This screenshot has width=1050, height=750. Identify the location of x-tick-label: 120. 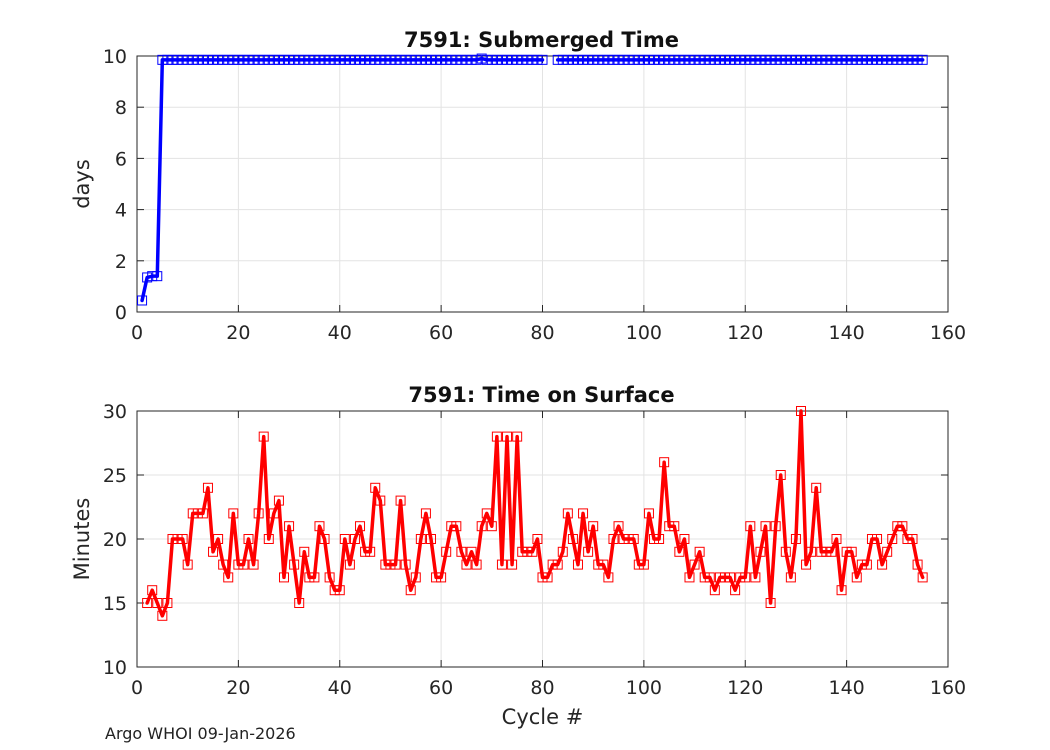
(745, 333).